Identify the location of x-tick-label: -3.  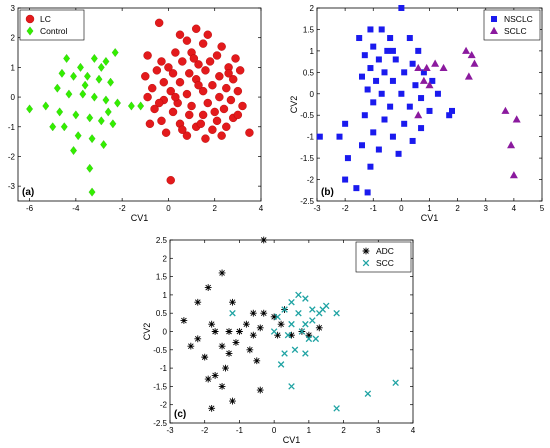
(317, 208).